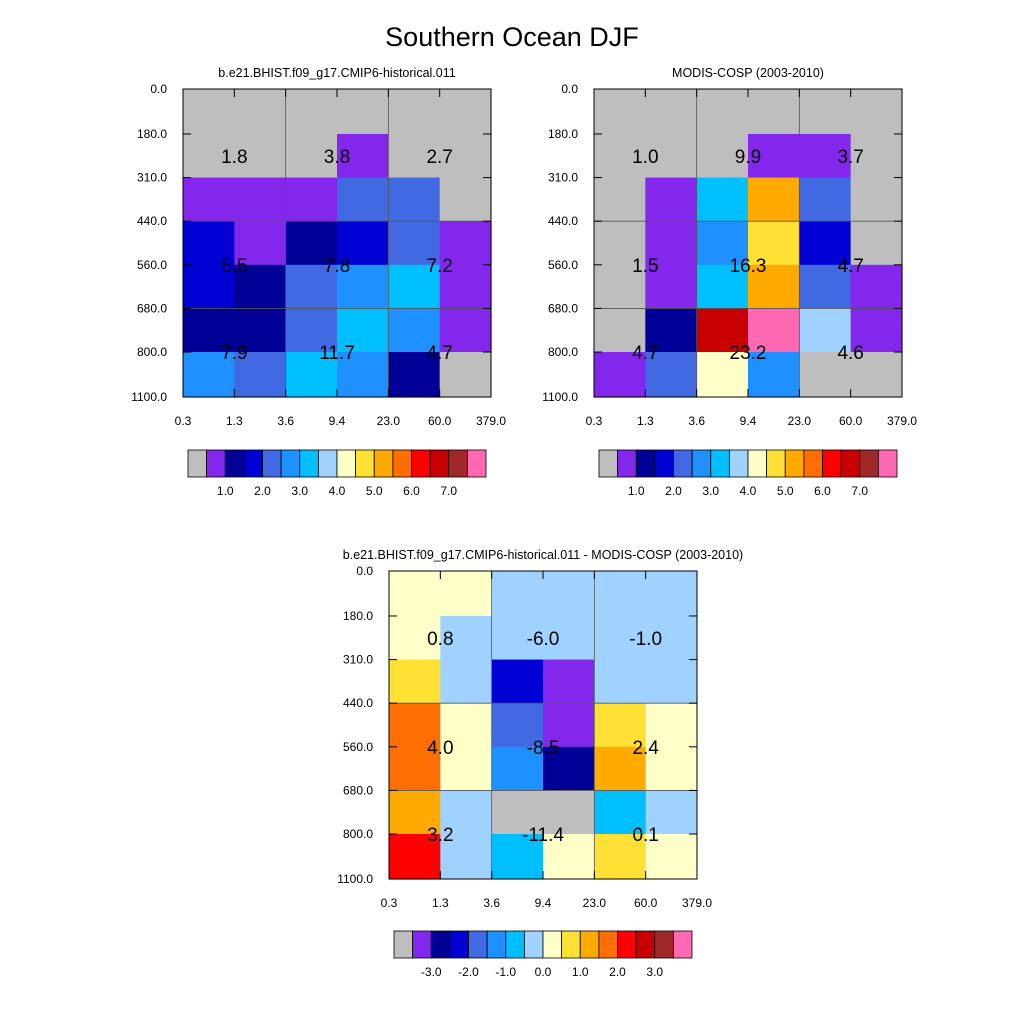 The image size is (1024, 1024). I want to click on cell-annotation: 7.8, so click(337, 266).